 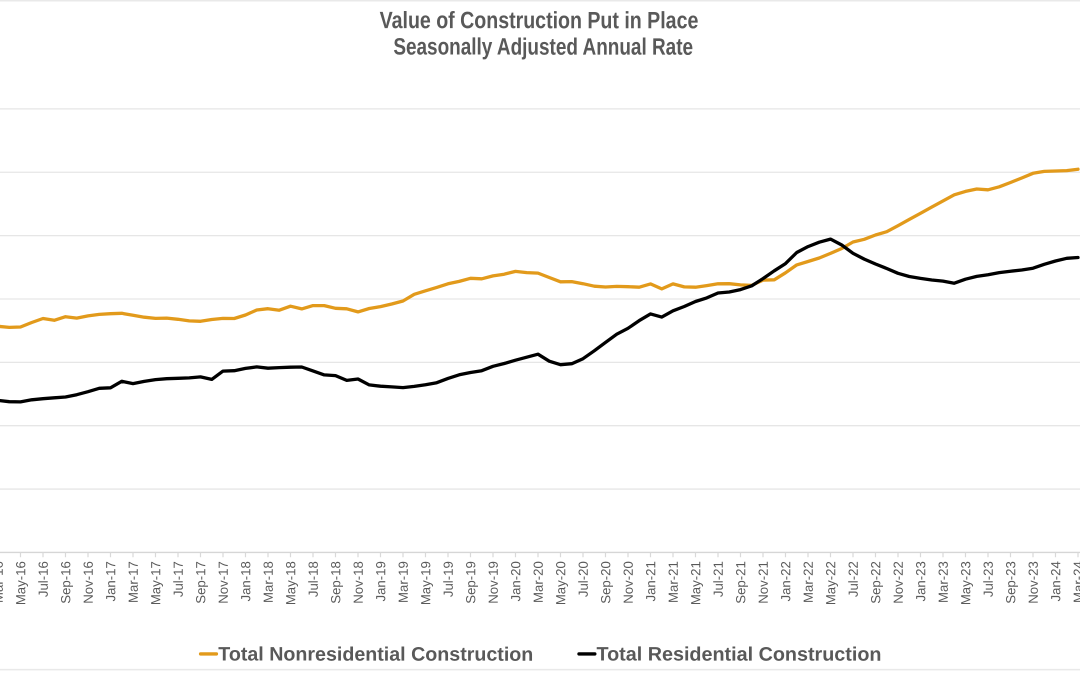 I want to click on svg-text: May-16, so click(x=20, y=583).